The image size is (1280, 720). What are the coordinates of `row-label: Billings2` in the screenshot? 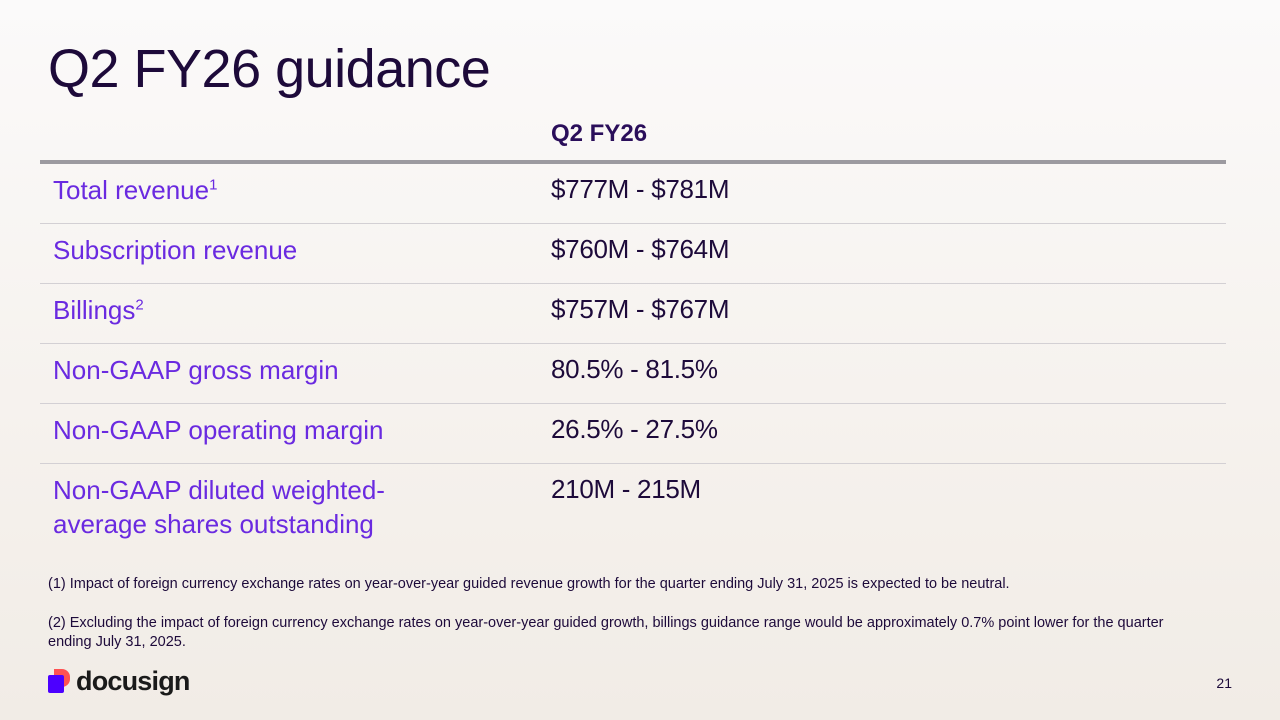 It's located at (253, 311).